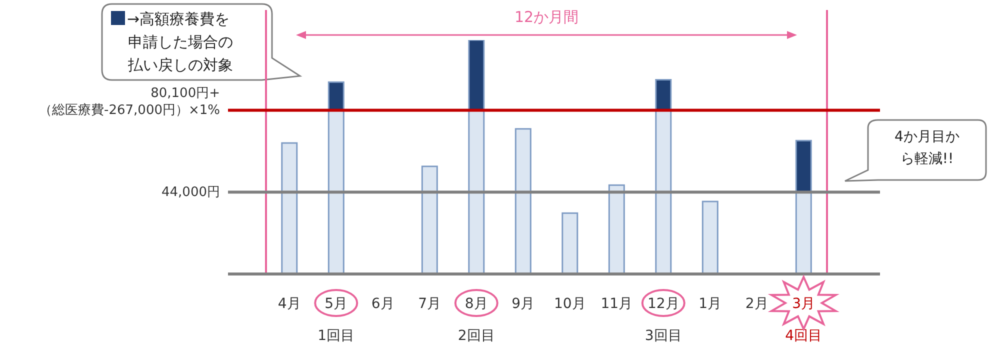 This screenshot has height=358, width=1000. I want to click on x-tick-label: 6月, so click(382, 304).